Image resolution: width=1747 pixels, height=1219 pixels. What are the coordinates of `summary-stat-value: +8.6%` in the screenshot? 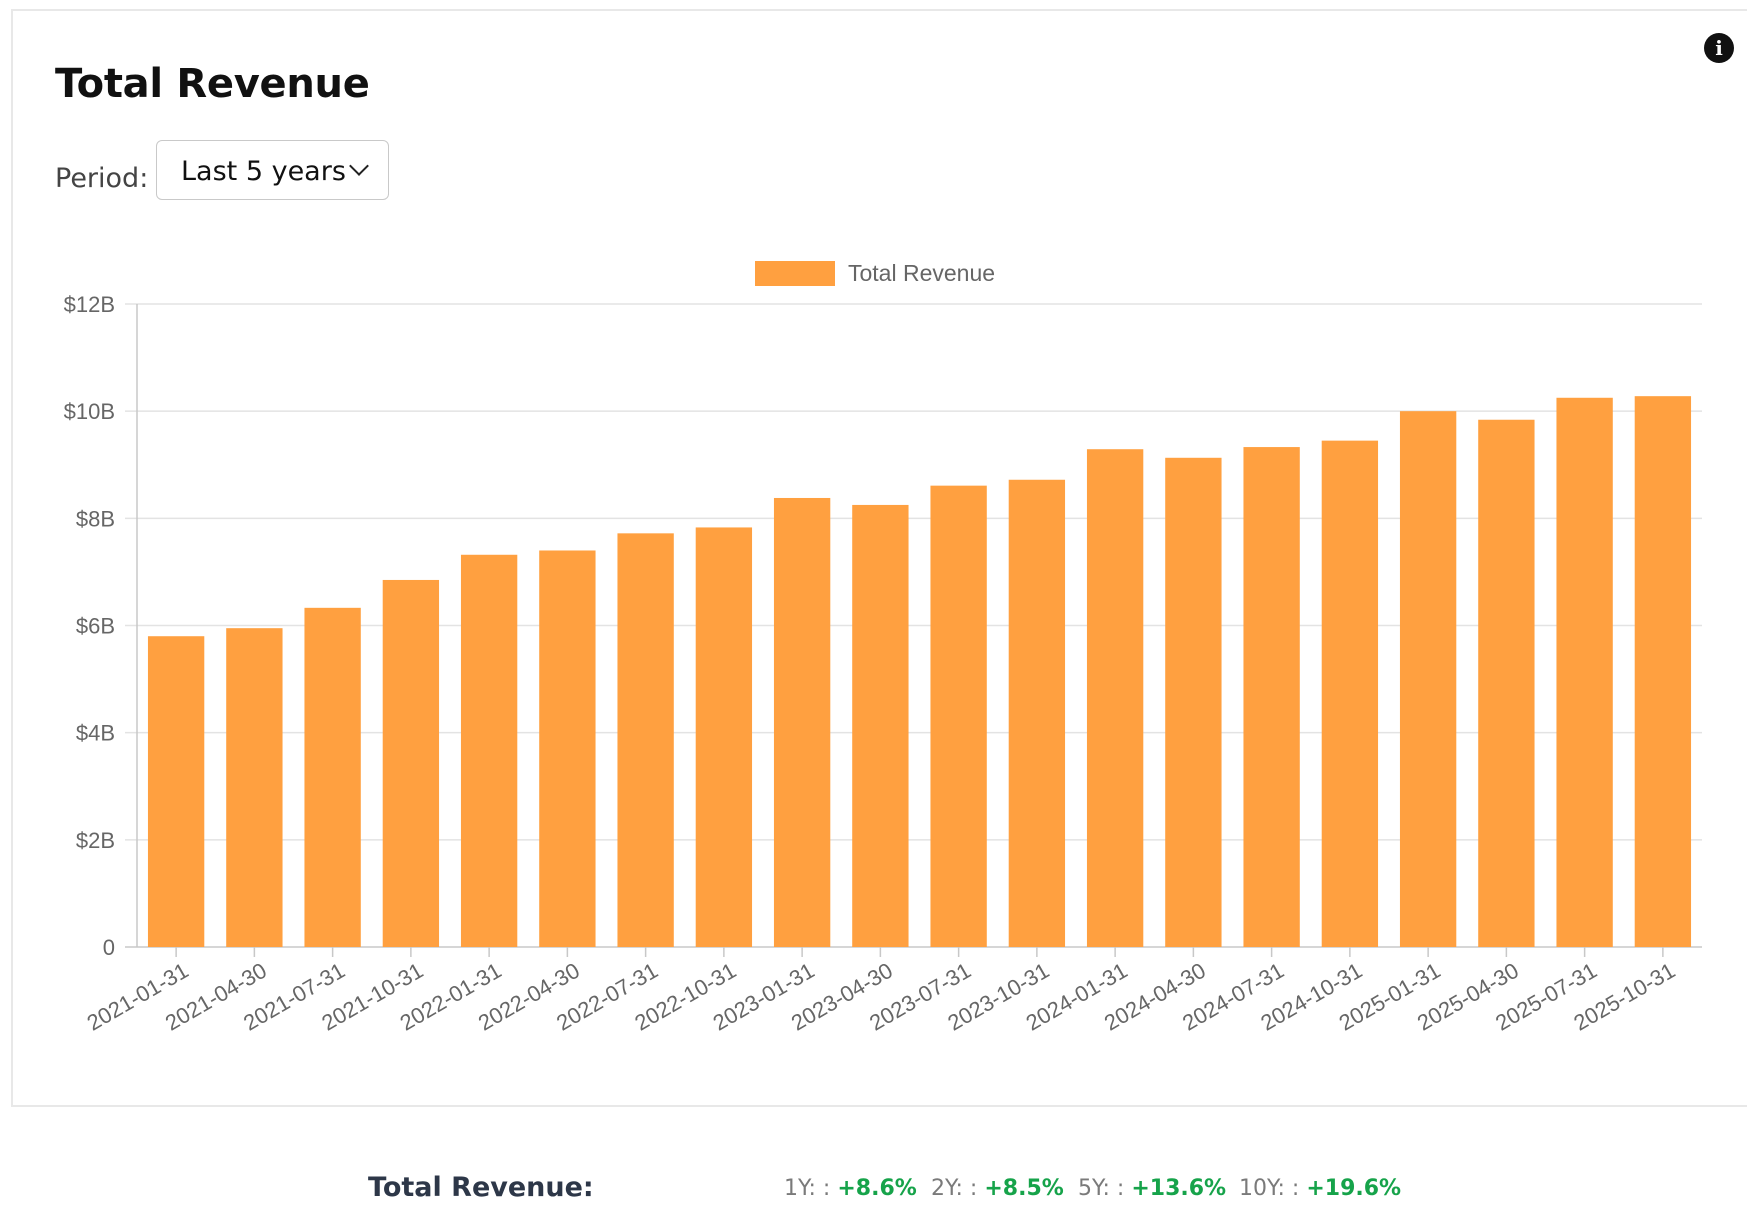 It's located at (877, 1188).